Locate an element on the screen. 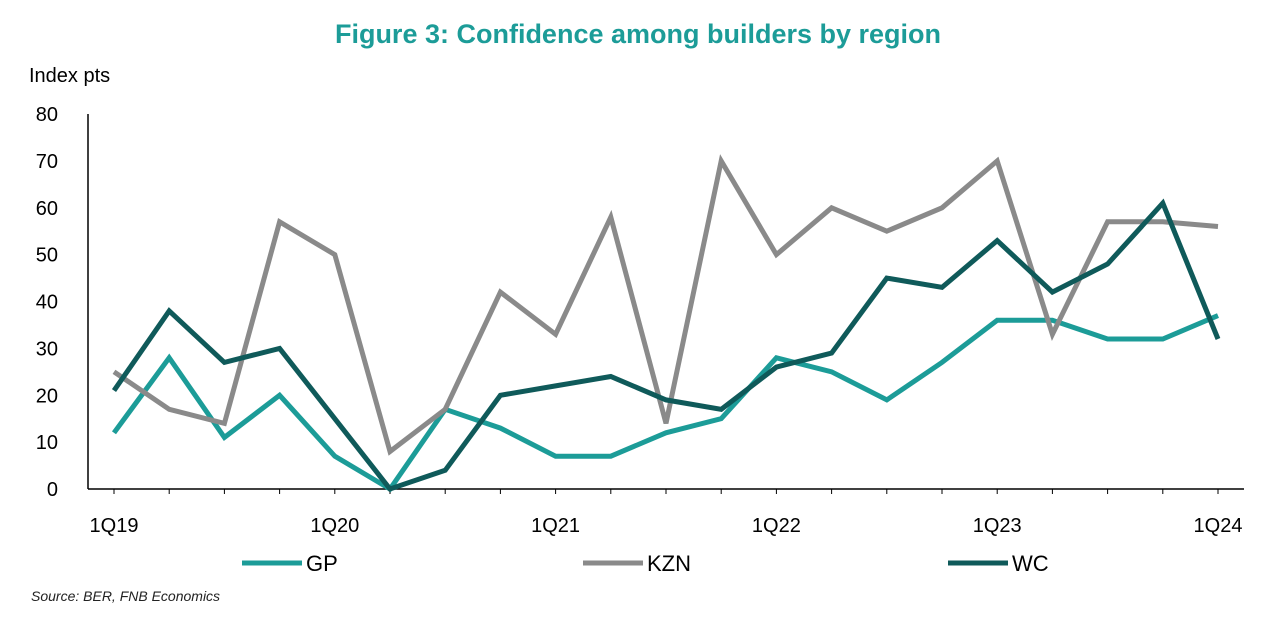 This screenshot has width=1280, height=621. x-tick-label: 1Q20 is located at coordinates (334, 526).